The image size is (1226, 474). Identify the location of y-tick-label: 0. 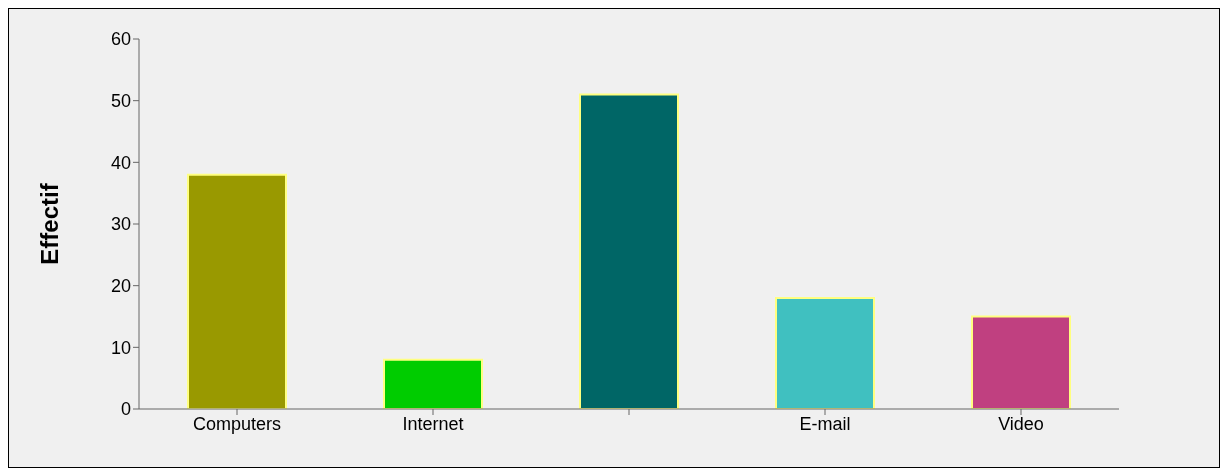
(125, 409).